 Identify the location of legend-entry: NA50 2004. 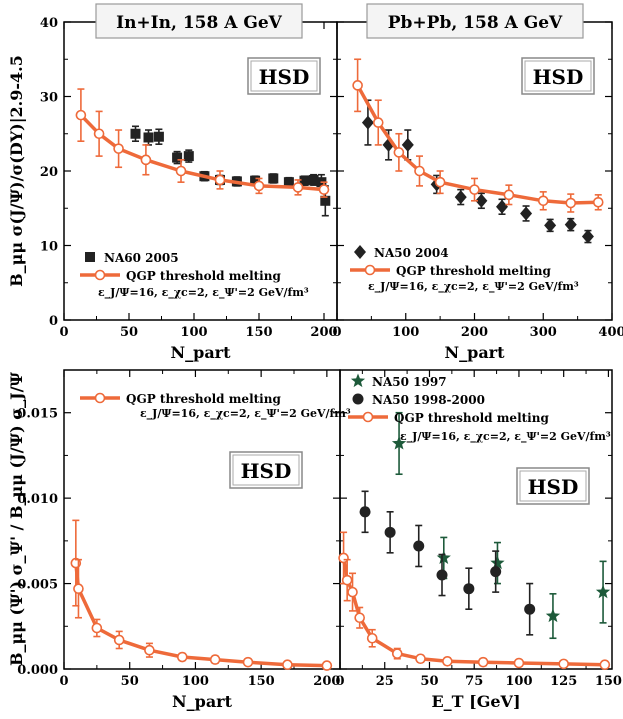
(401, 252).